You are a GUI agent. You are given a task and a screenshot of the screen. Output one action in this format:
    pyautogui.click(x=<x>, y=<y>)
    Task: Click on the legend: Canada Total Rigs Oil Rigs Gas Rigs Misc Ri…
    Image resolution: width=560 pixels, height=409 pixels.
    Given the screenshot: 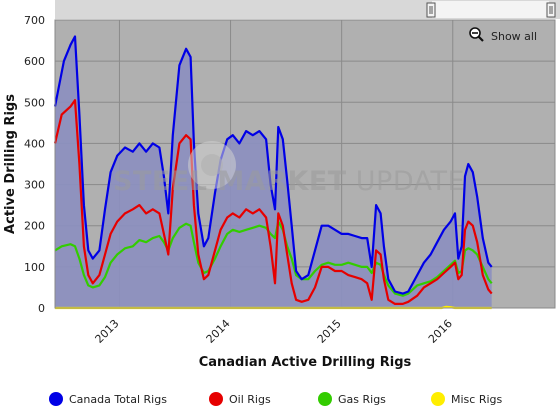 What is the action you would take?
    pyautogui.click(x=276, y=399)
    